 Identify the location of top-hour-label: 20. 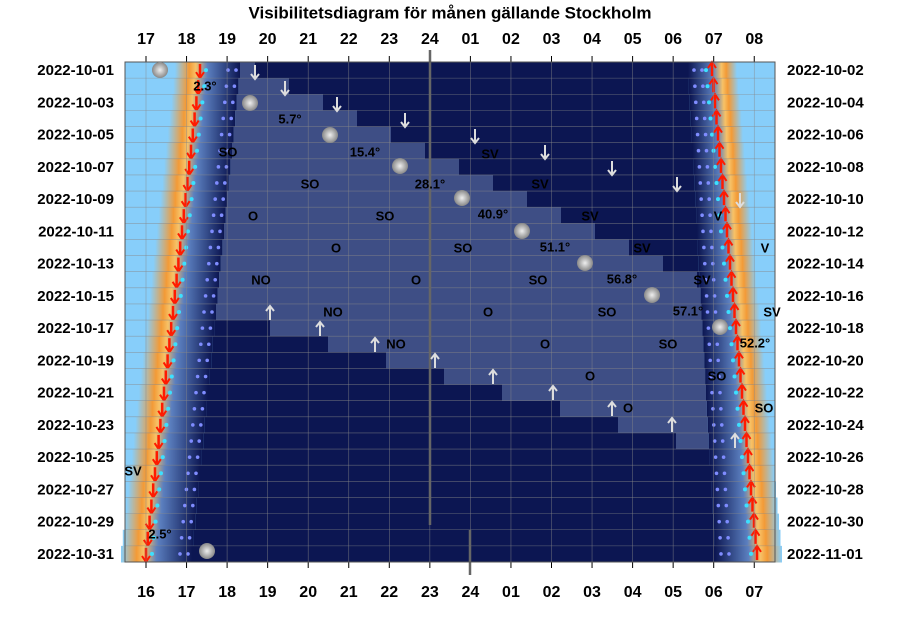
(268, 39).